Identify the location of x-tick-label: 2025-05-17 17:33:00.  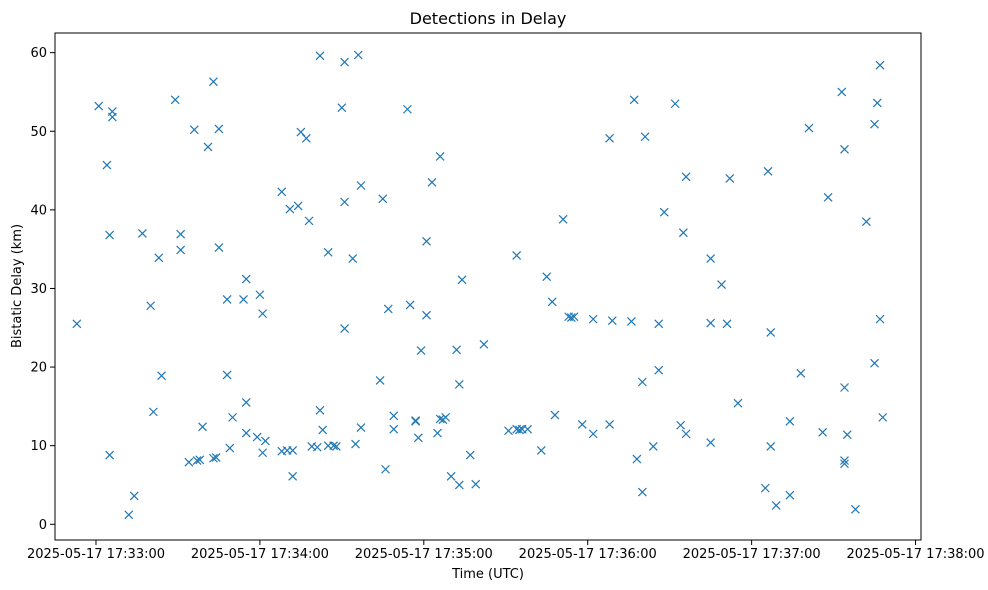
(96, 554).